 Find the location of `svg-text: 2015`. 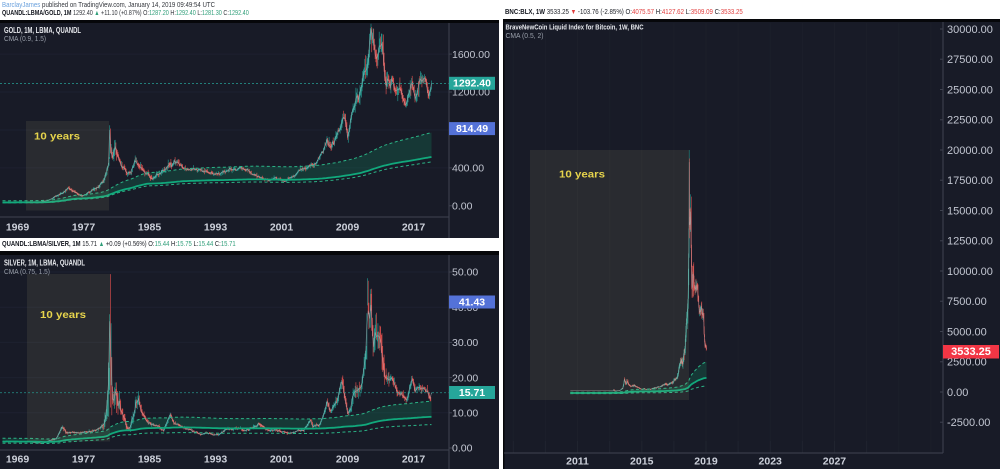

svg-text: 2015 is located at coordinates (642, 462).